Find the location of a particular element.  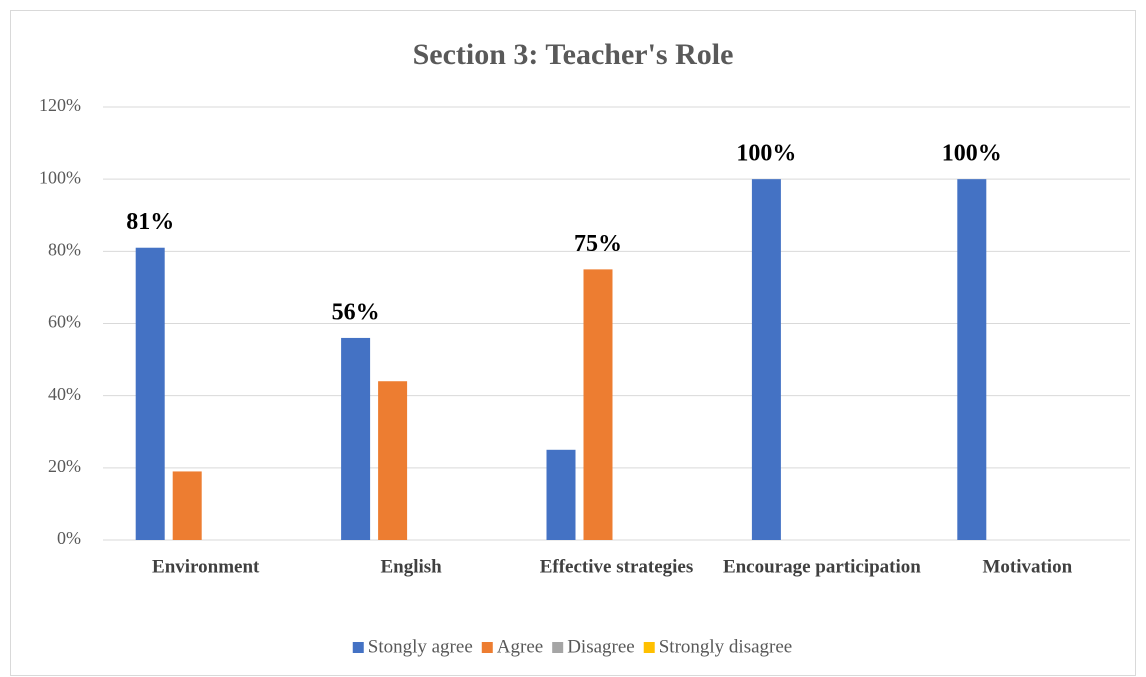

y-tick-label: 100% is located at coordinates (60, 177).